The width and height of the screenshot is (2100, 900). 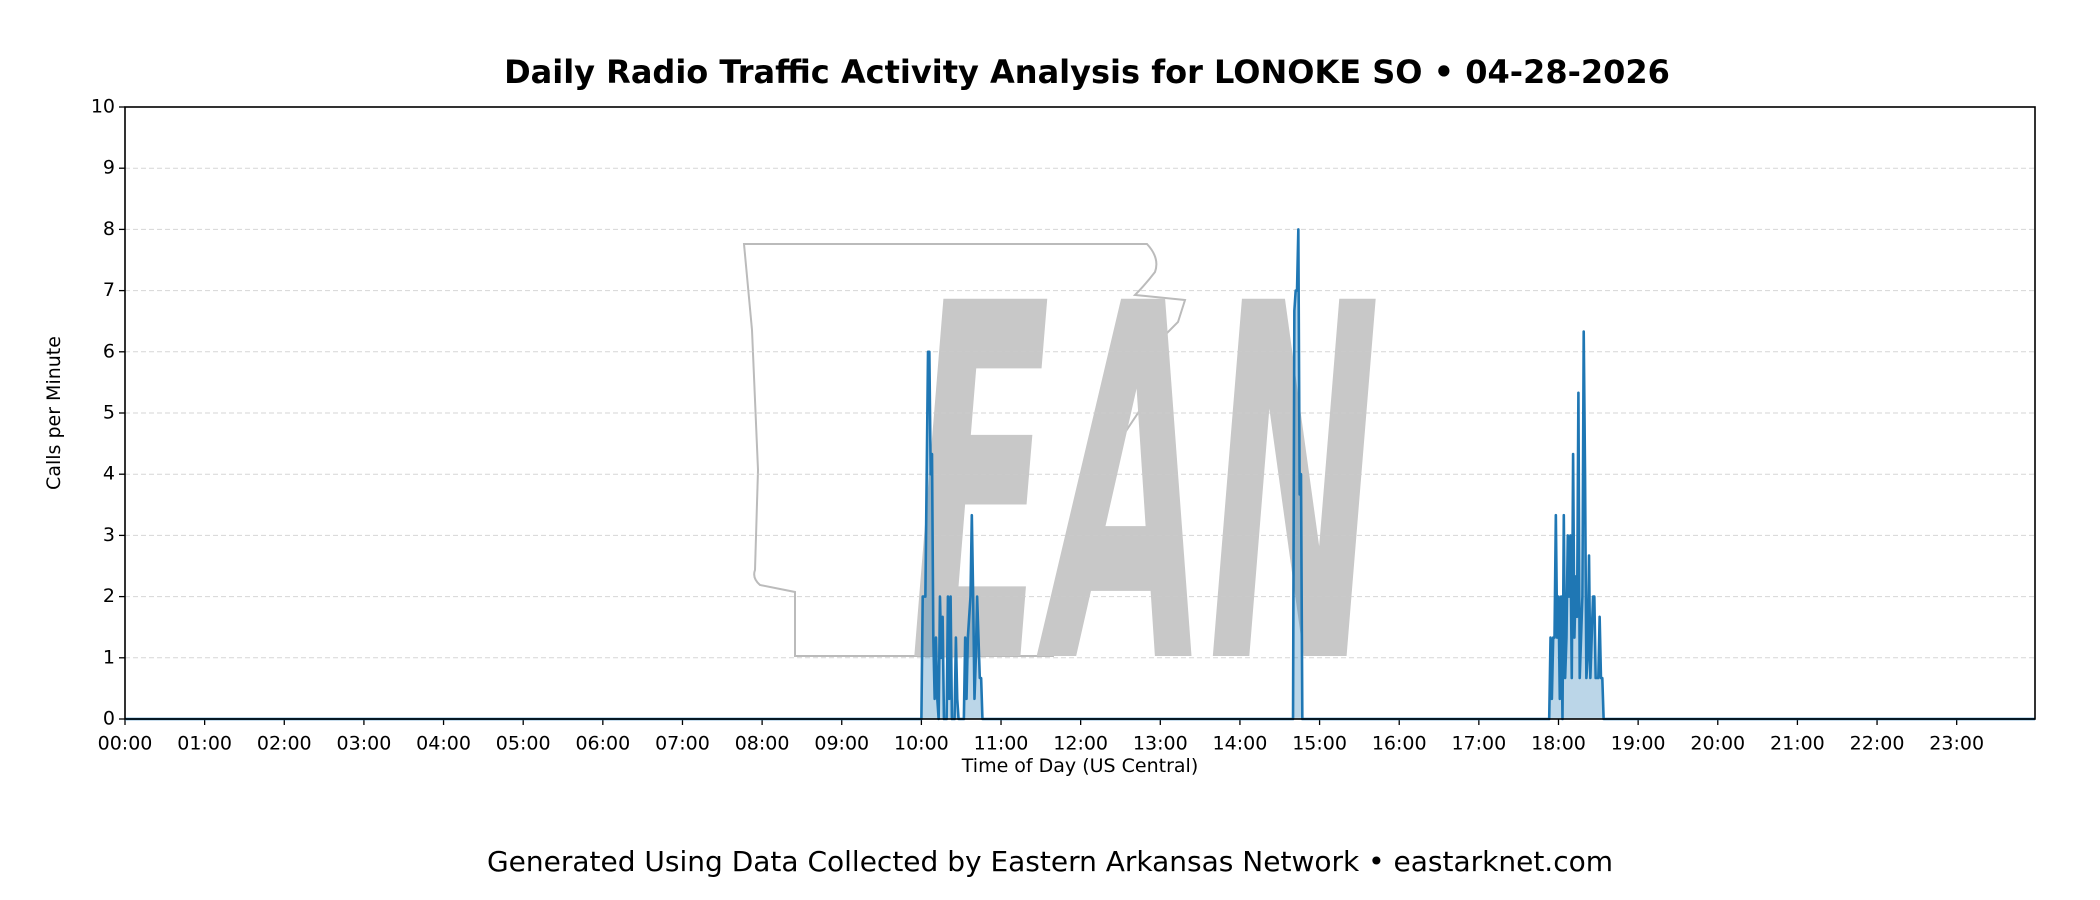 What do you see at coordinates (109, 229) in the screenshot?
I see `y-tick-label: 8` at bounding box center [109, 229].